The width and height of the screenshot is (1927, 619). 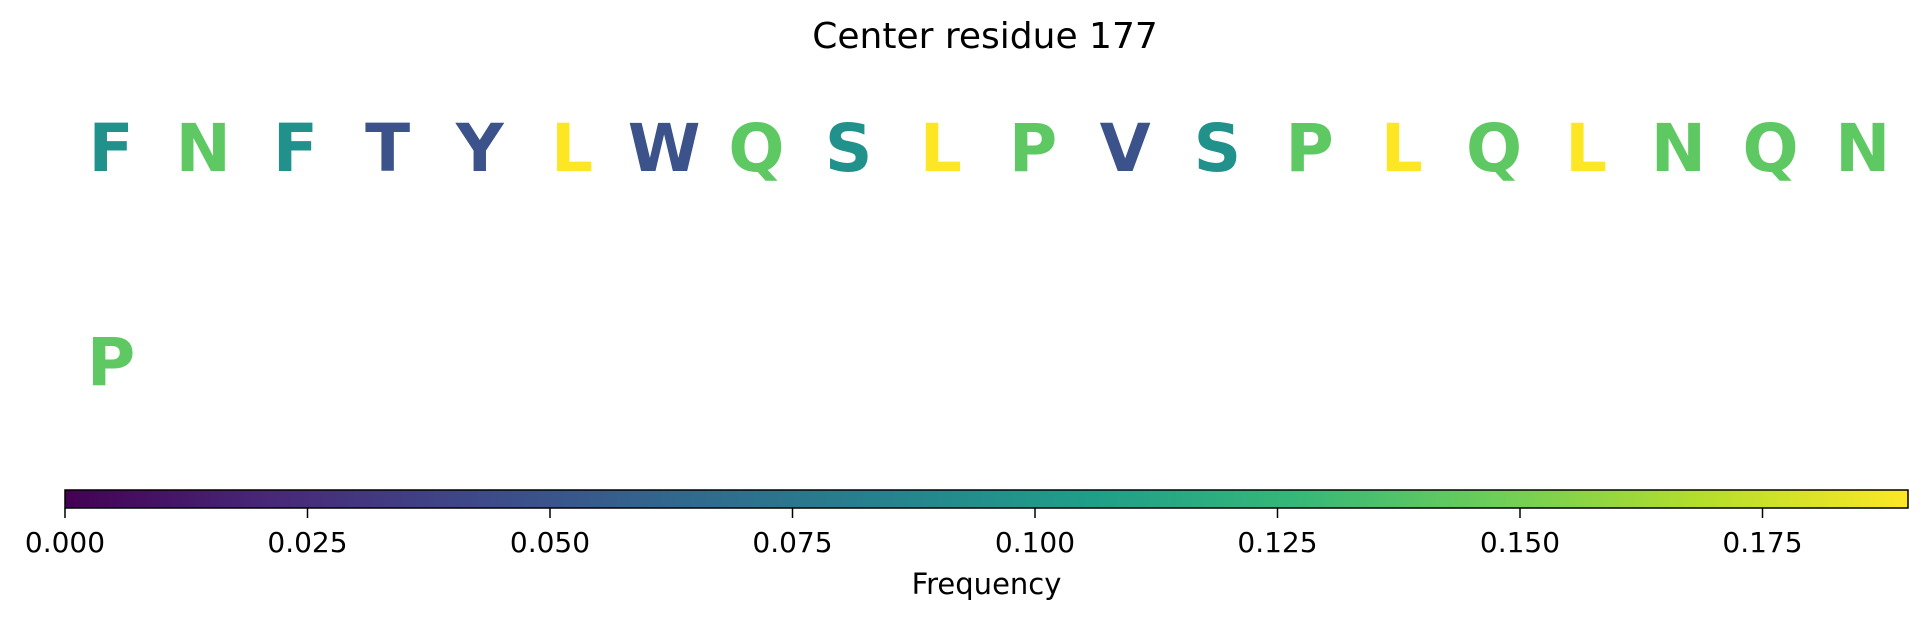 I want to click on colorbar-tick-label: 0.175, so click(x=1762, y=542).